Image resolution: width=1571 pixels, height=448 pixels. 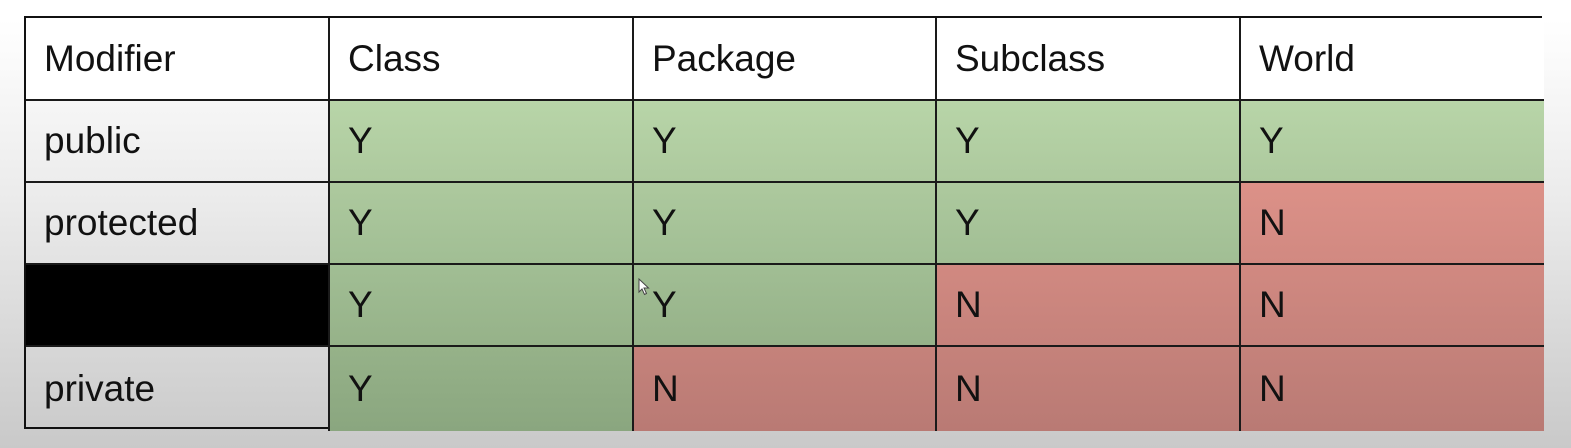 What do you see at coordinates (1392, 224) in the screenshot?
I see `cell-protected-world: N` at bounding box center [1392, 224].